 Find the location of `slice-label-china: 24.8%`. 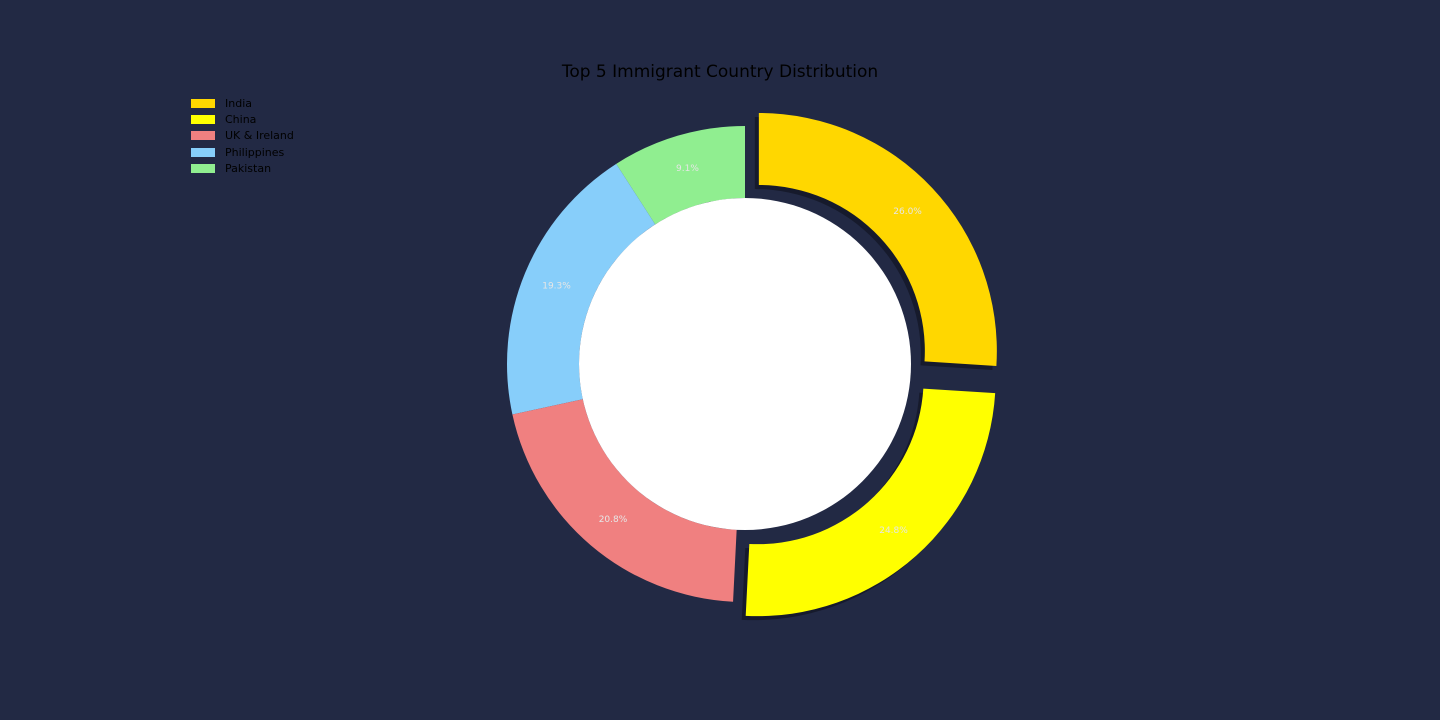

slice-label-china: 24.8% is located at coordinates (893, 531).